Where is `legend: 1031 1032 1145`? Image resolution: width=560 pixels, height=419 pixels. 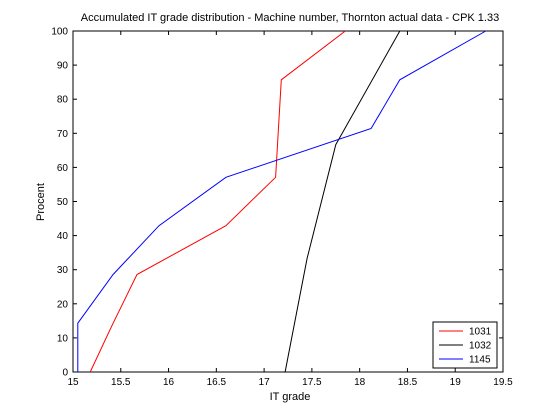
legend: 1031 1032 1145 is located at coordinates (465, 345).